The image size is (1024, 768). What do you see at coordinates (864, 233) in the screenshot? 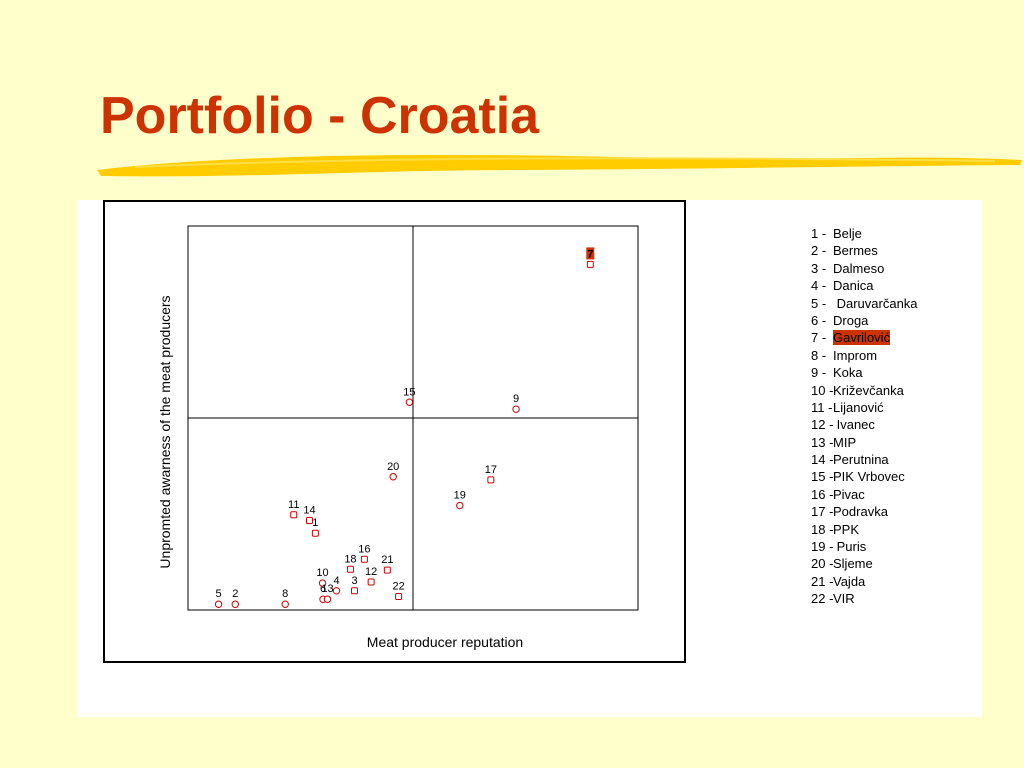
I see `legend-item: 1 - Belje` at bounding box center [864, 233].